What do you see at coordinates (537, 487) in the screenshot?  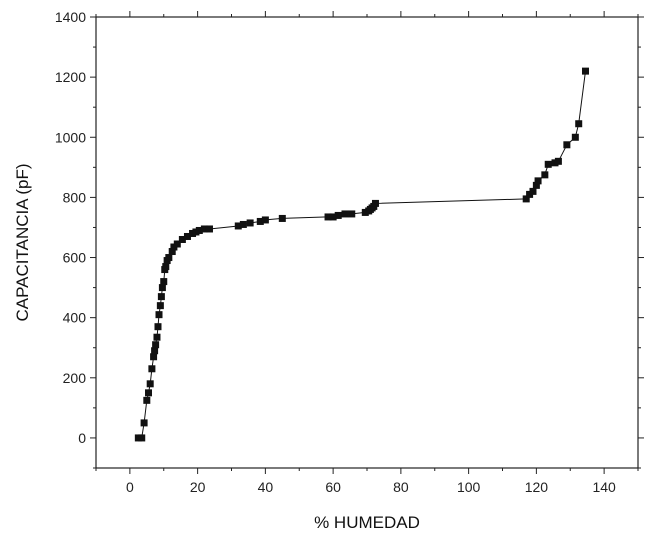 I see `x-tick-label: 120` at bounding box center [537, 487].